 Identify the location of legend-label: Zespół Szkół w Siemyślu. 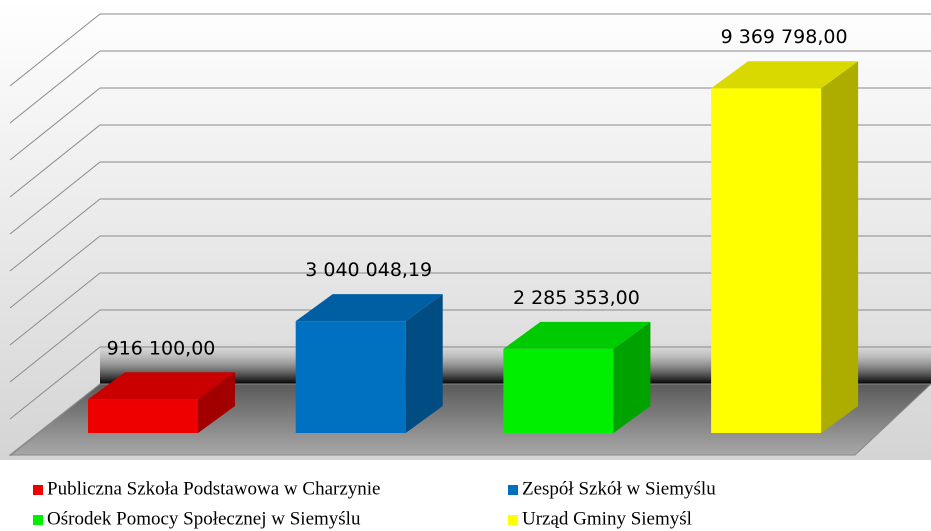
(619, 488).